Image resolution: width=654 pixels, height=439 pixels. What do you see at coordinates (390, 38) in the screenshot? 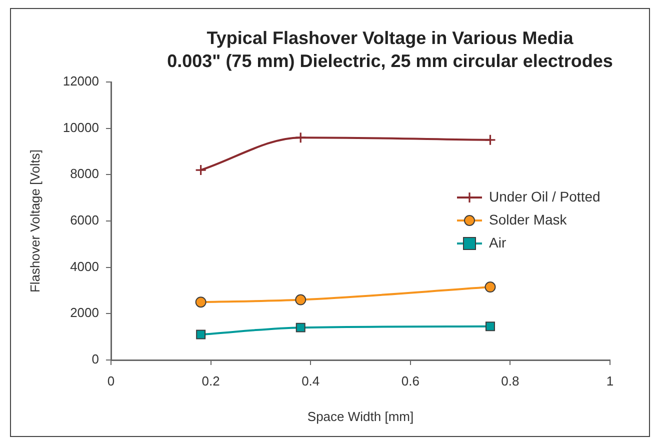
I see `chart-title: Typical Flashover Voltage in Various Media` at bounding box center [390, 38].